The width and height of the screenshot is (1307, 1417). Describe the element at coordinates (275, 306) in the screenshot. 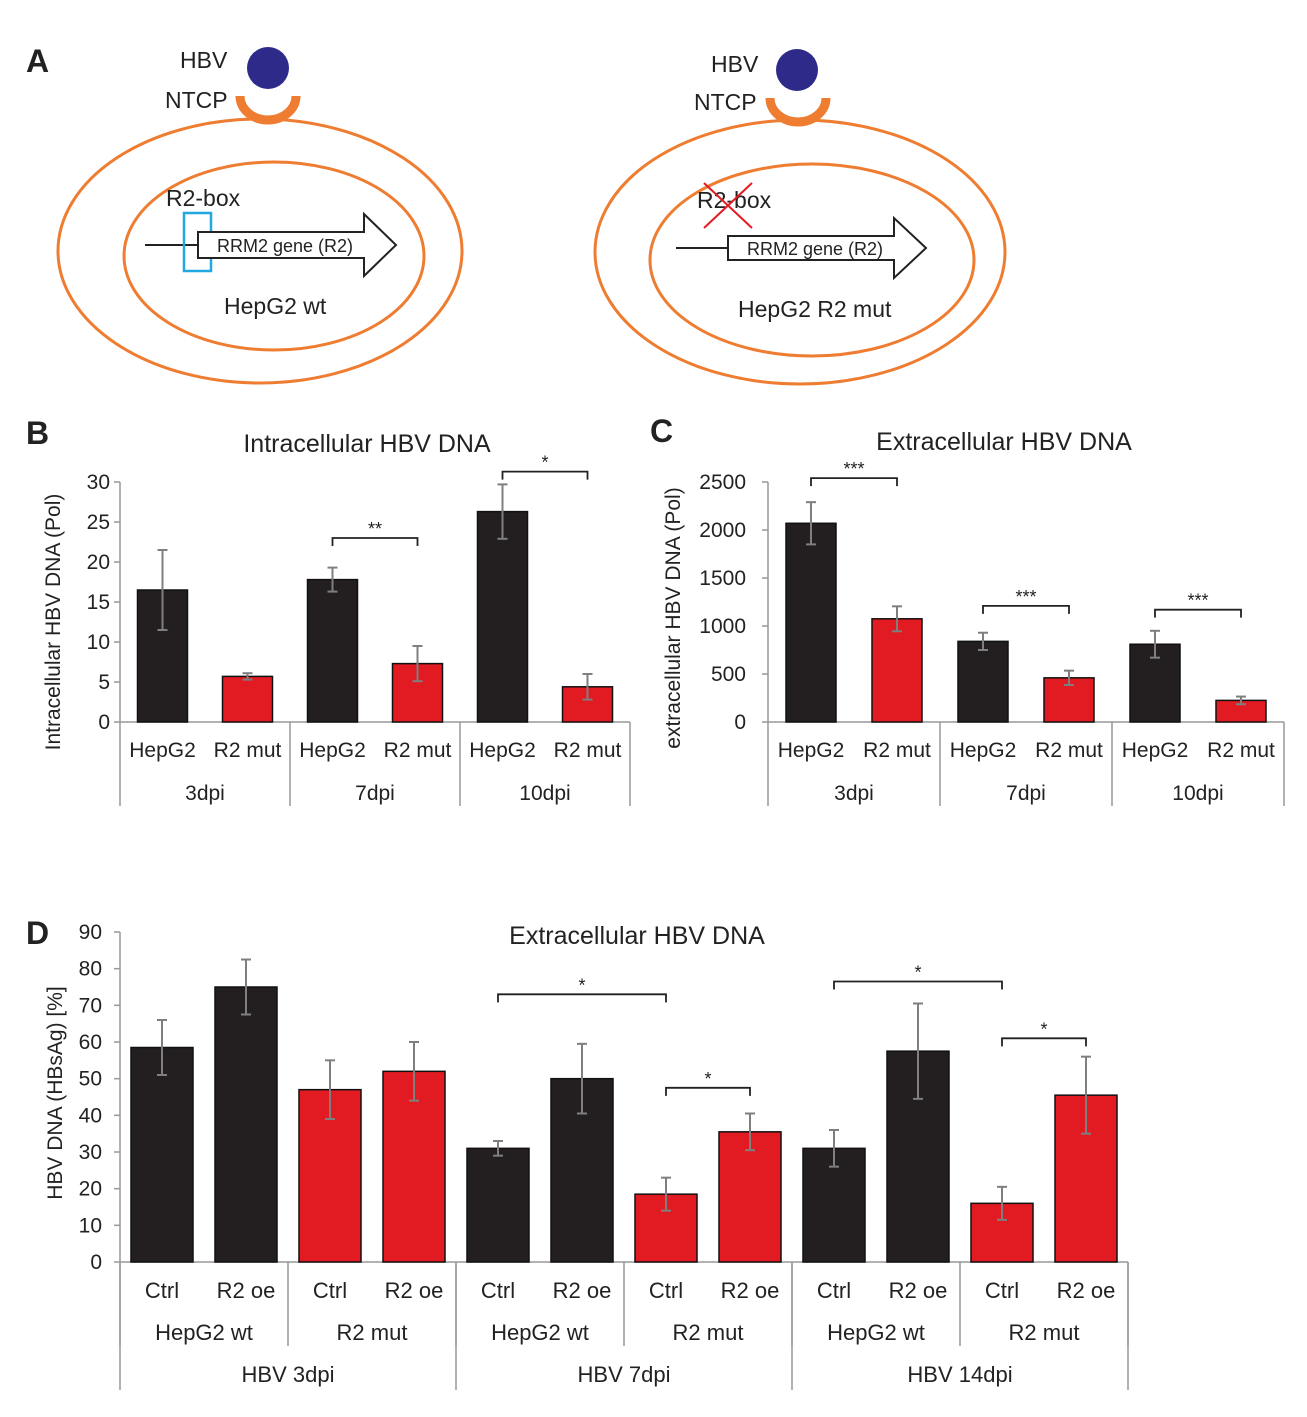

I see `cell-line-label: HepG2 wt` at that location.